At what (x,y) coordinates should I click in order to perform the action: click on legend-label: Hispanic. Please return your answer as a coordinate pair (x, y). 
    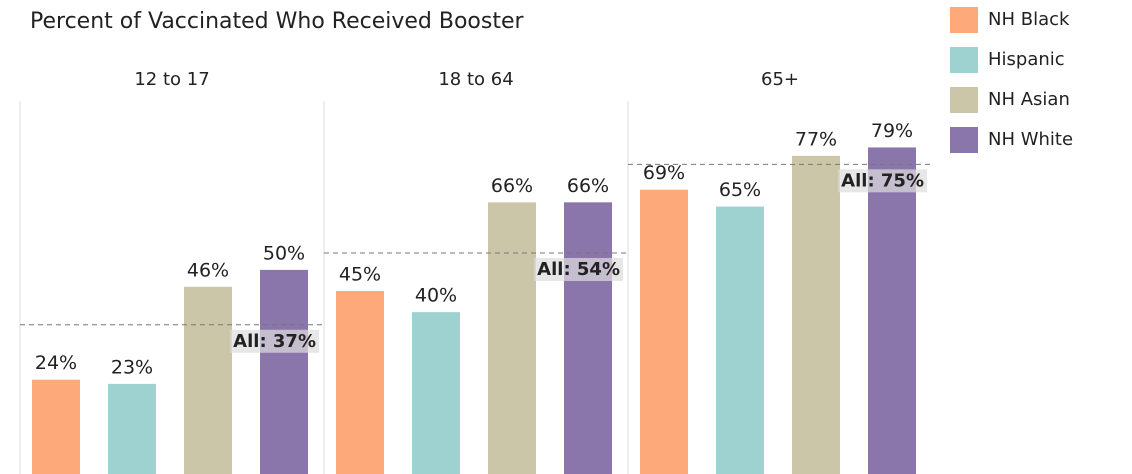
    Looking at the image, I should click on (1026, 59).